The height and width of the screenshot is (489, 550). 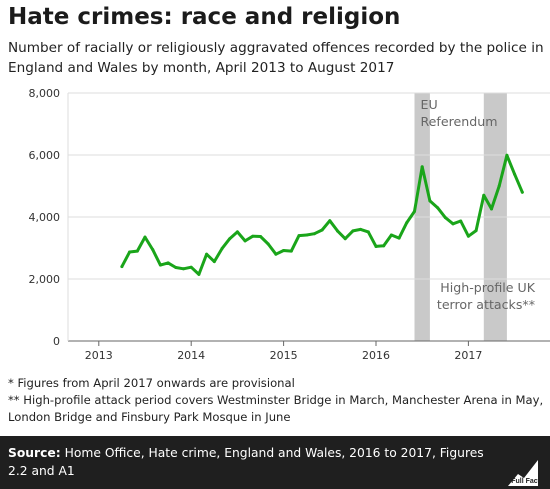 I want to click on source-label: Source:, so click(x=34, y=453).